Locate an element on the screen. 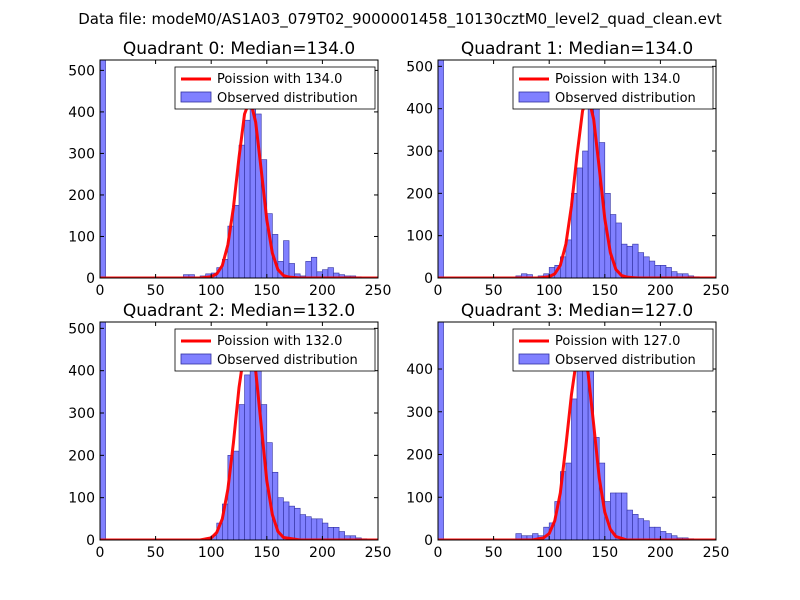 Image resolution: width=800 pixels, height=600 pixels. legend: Poission with 134.0 Observed distribution is located at coordinates (613, 88).